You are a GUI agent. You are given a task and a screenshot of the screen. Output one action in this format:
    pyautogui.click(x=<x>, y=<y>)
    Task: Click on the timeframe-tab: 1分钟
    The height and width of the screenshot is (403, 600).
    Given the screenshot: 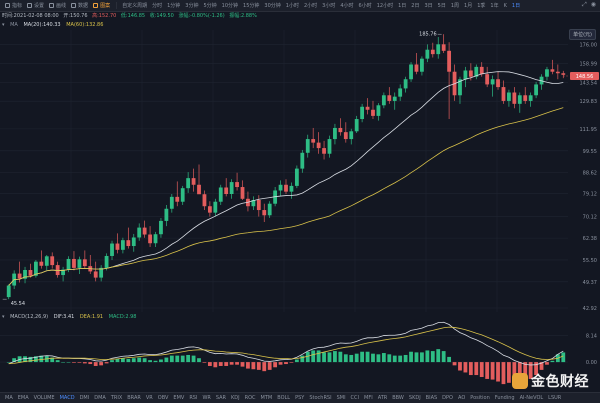 What is the action you would take?
    pyautogui.click(x=174, y=6)
    